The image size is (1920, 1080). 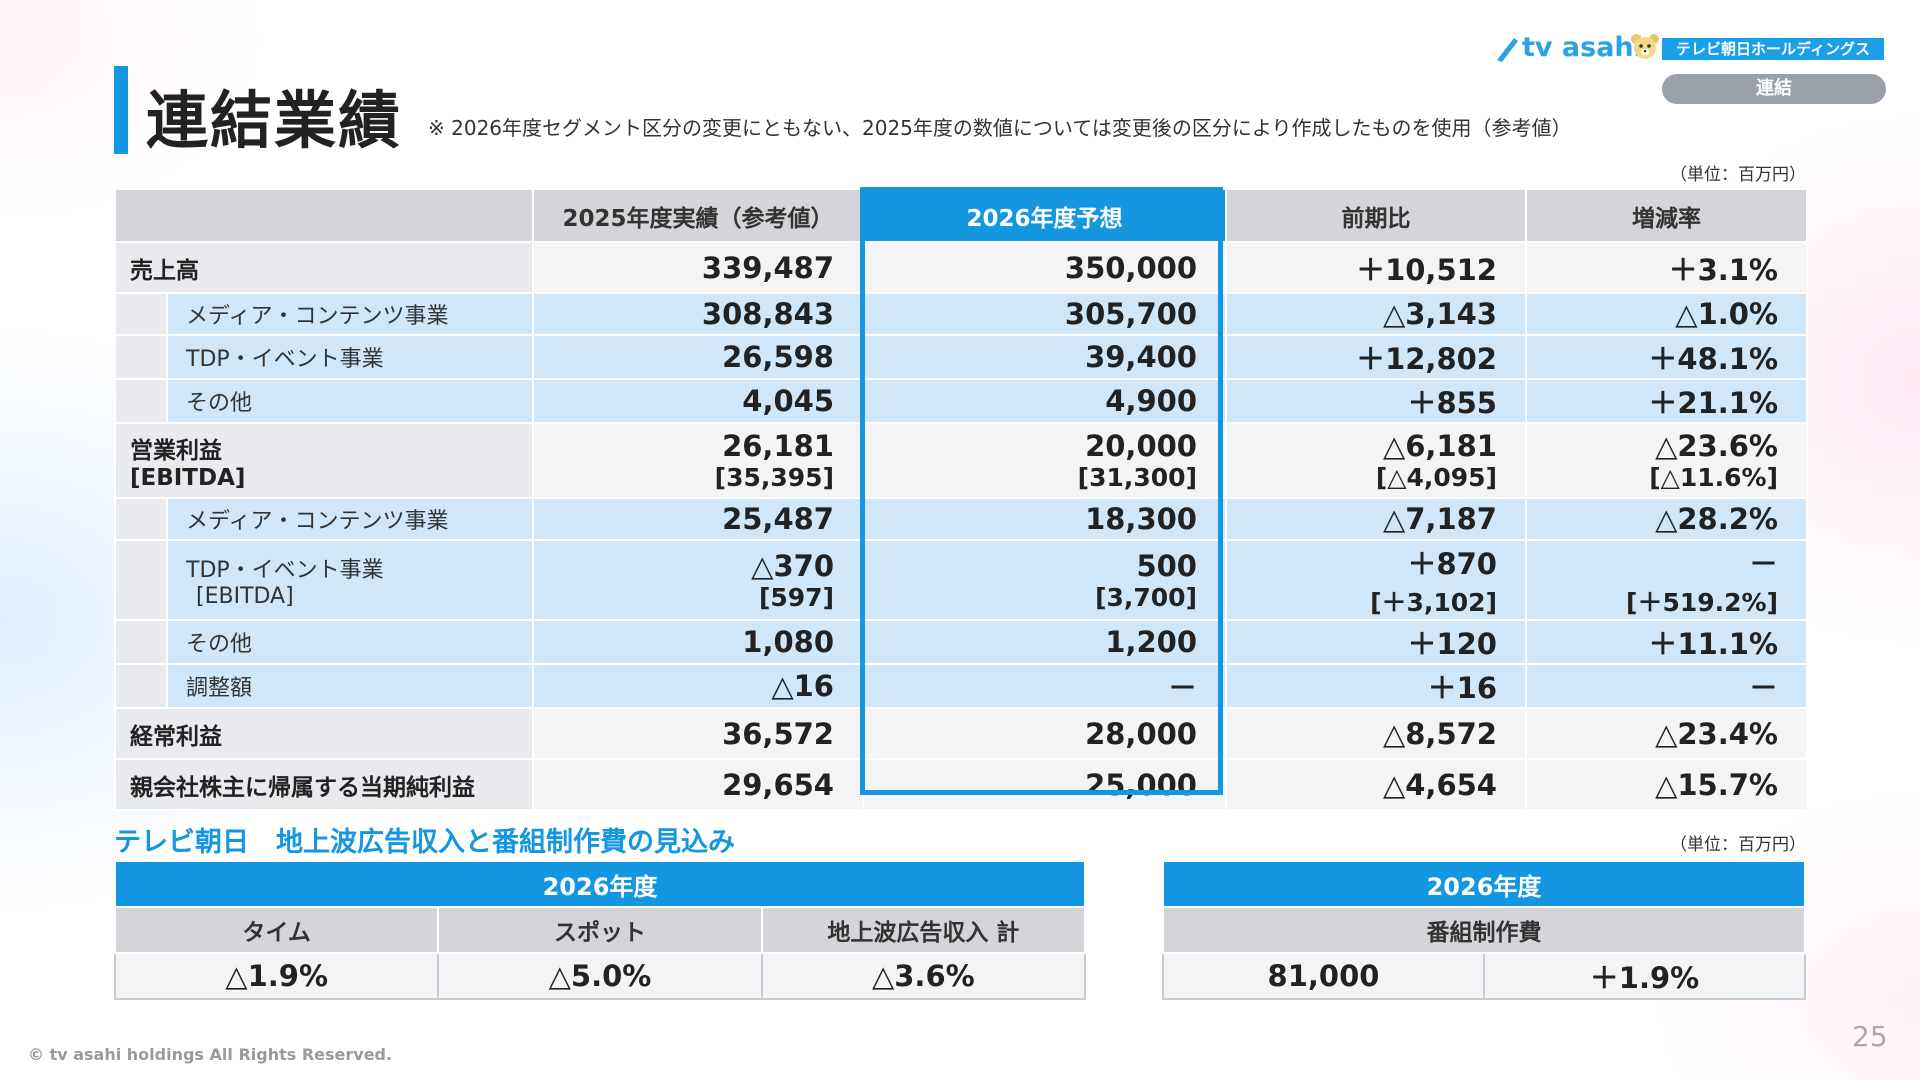 What do you see at coordinates (1376, 519) in the screenshot?
I see `value-diff: △7,187` at bounding box center [1376, 519].